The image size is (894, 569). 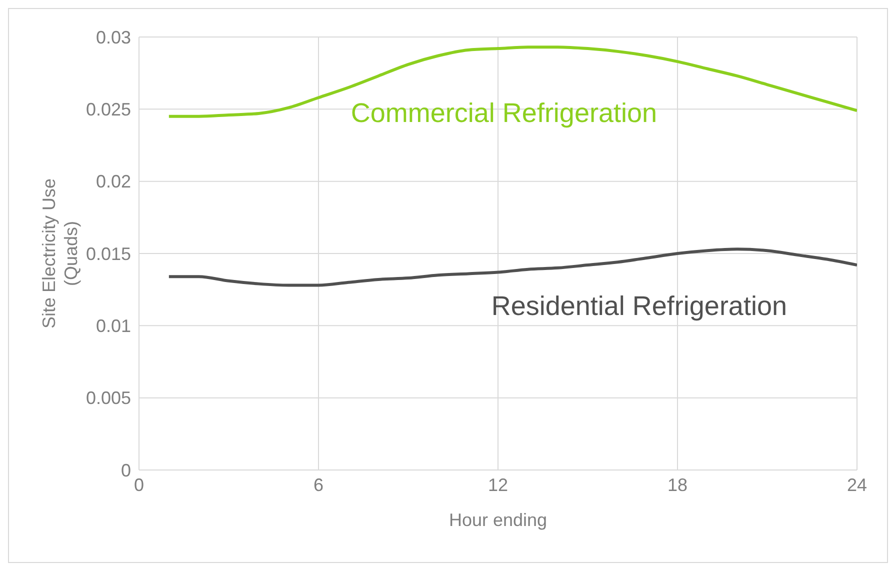 I want to click on y-tick-label: 0.005, so click(x=108, y=398).